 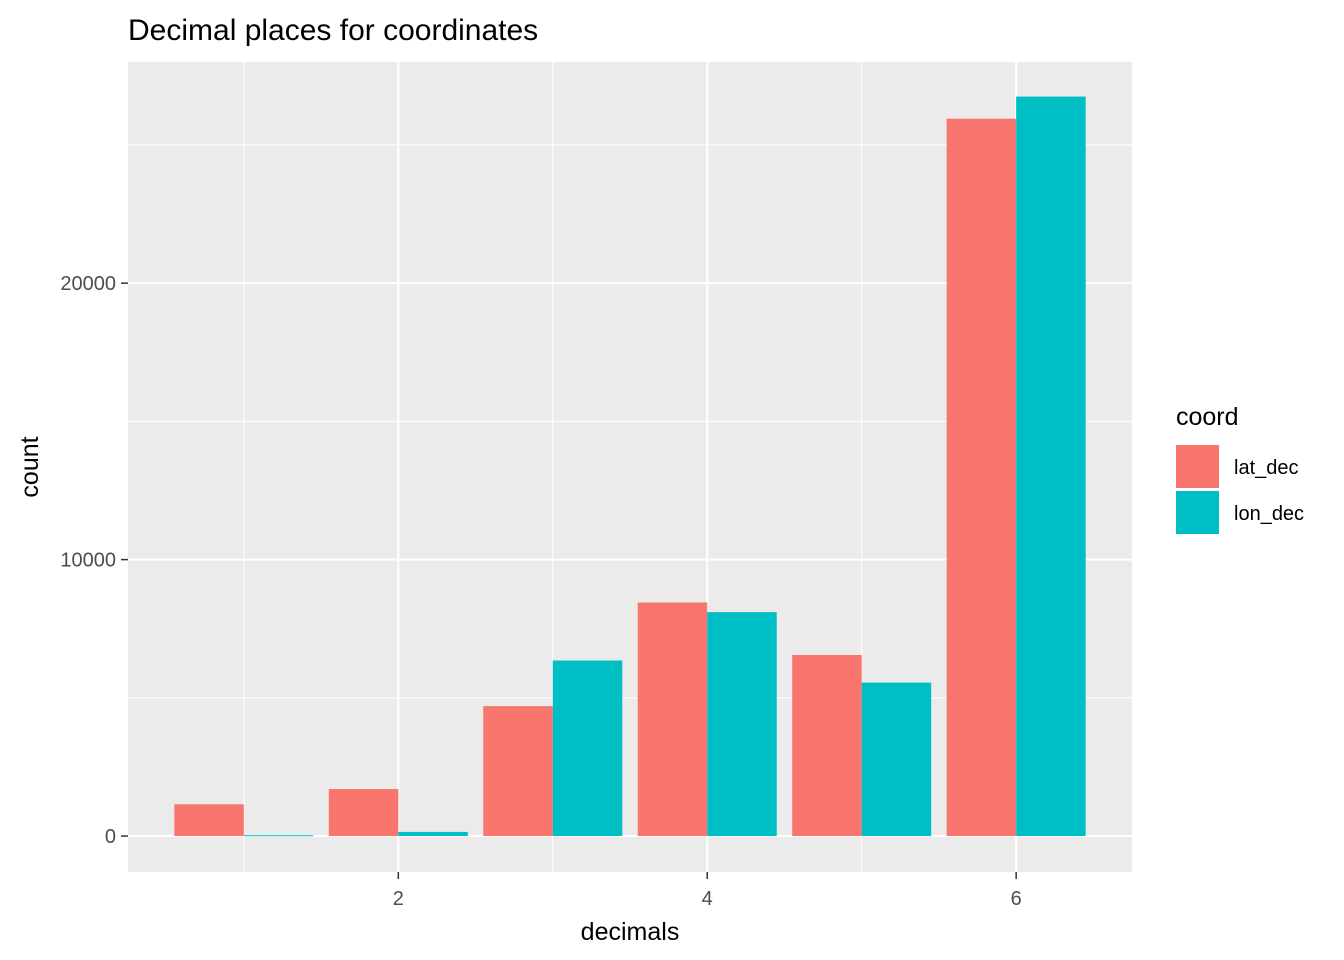 What do you see at coordinates (1207, 417) in the screenshot?
I see `legend-title: coord` at bounding box center [1207, 417].